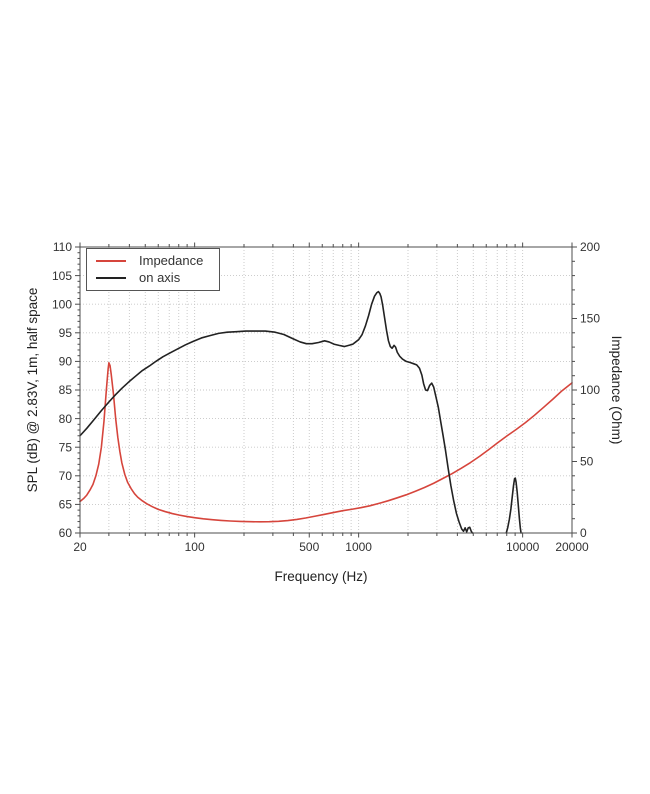  I want to click on y-left-tick-label: 105, so click(62, 276).